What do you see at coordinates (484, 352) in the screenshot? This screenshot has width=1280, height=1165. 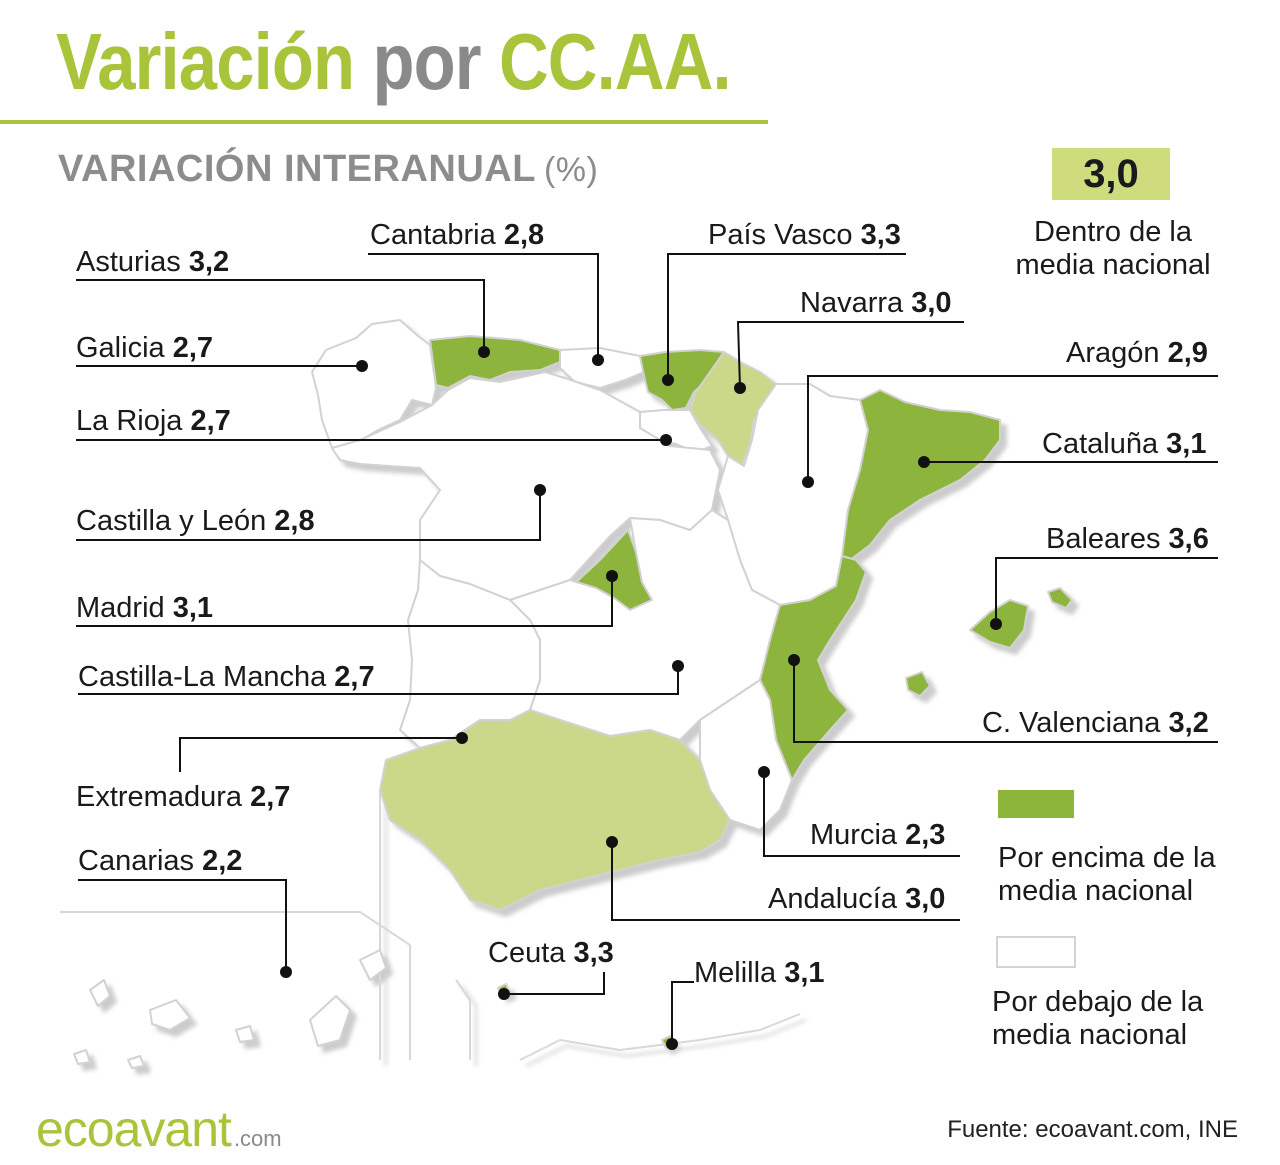 I see `marker-dot-asturias` at bounding box center [484, 352].